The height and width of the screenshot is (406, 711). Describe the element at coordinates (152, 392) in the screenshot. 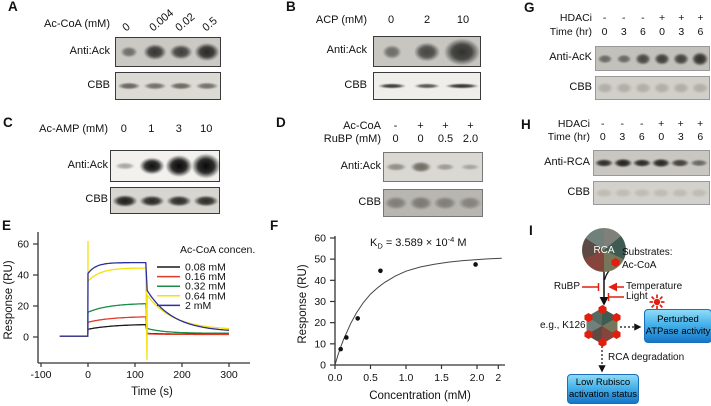

I see `x-axis-title: Time (s)` at that location.